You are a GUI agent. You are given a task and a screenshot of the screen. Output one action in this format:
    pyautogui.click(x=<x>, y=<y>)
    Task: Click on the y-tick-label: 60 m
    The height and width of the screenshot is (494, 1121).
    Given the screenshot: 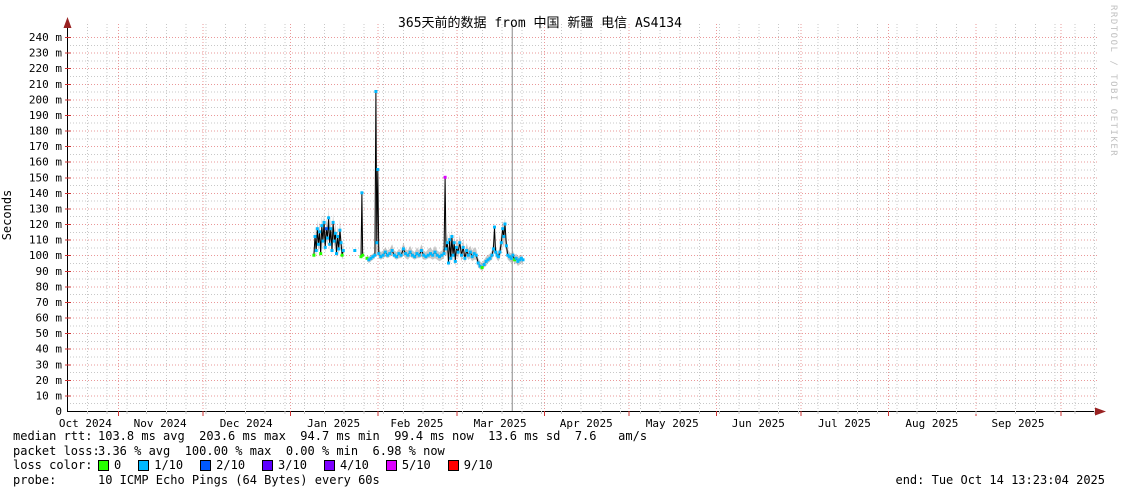 What is the action you would take?
    pyautogui.click(x=49, y=318)
    